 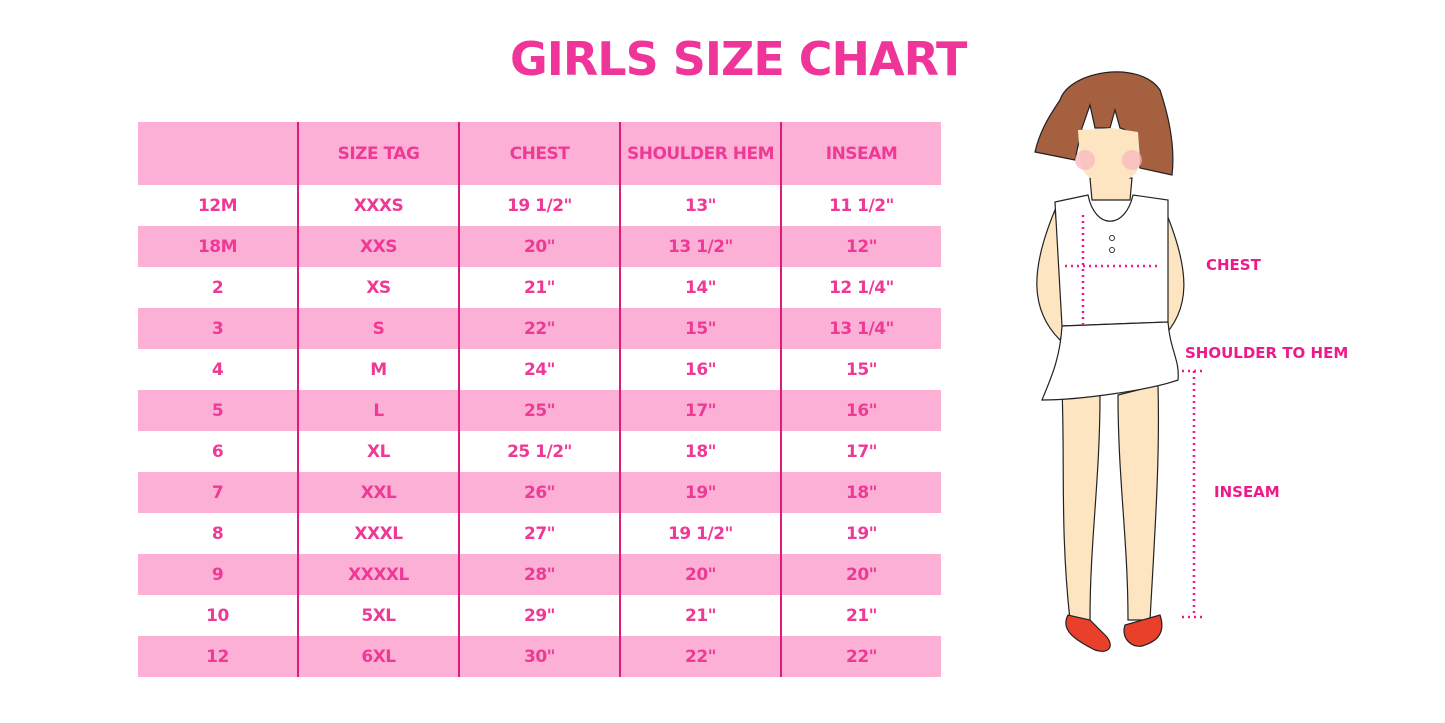 I want to click on shoulder-to-hem-label: SHOULDER TO HEM, so click(x=1267, y=353).